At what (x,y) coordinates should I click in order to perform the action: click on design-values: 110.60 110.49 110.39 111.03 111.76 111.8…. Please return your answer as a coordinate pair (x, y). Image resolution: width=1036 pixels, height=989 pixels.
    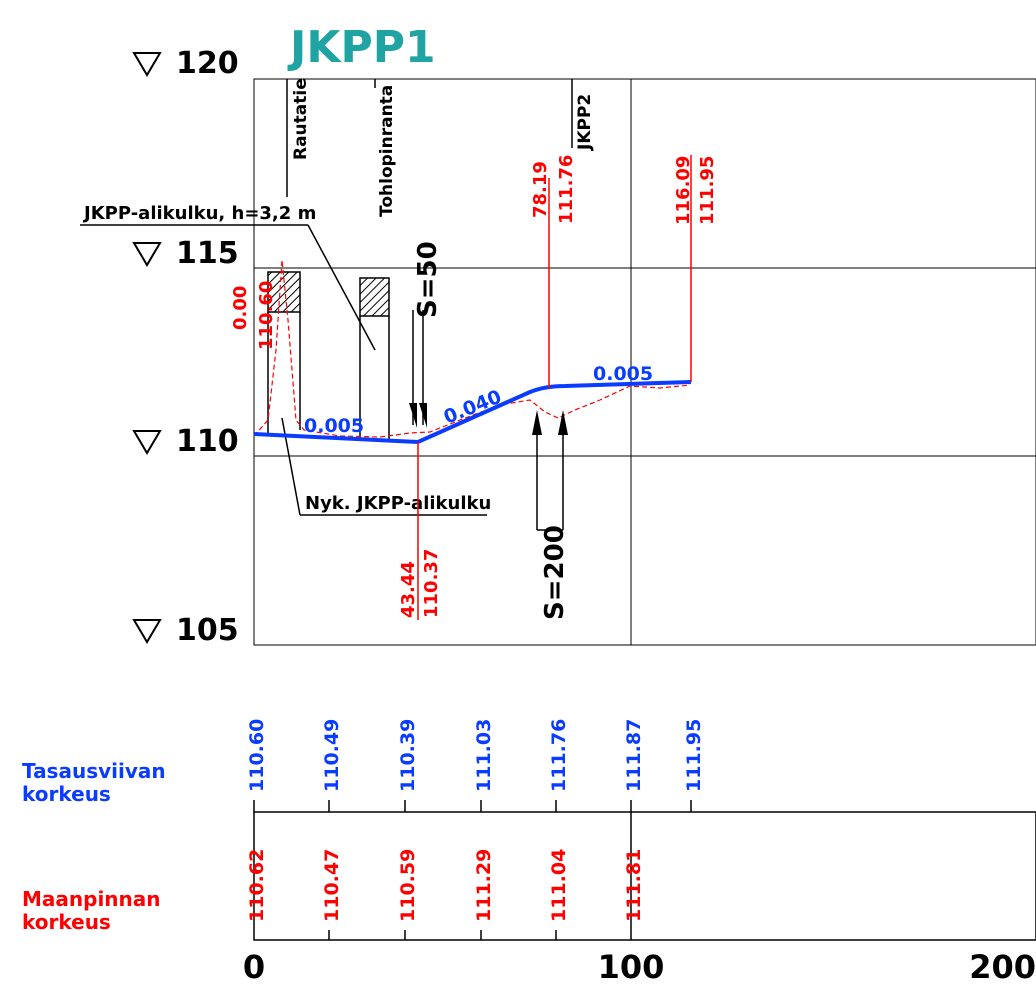
    Looking at the image, I should click on (475, 755).